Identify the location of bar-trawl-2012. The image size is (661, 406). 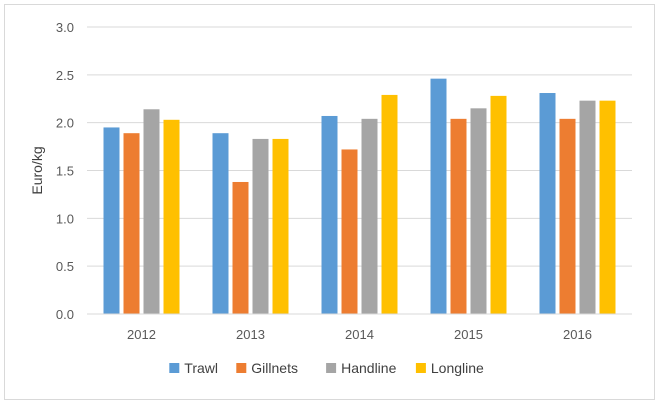
(111, 220).